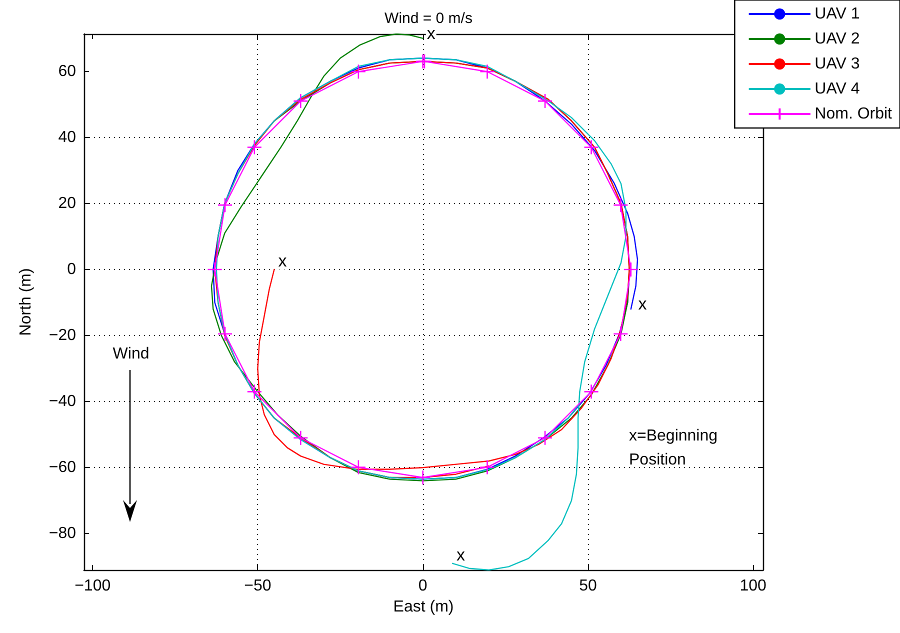  Describe the element at coordinates (258, 586) in the screenshot. I see `x-tick-label: −50` at that location.